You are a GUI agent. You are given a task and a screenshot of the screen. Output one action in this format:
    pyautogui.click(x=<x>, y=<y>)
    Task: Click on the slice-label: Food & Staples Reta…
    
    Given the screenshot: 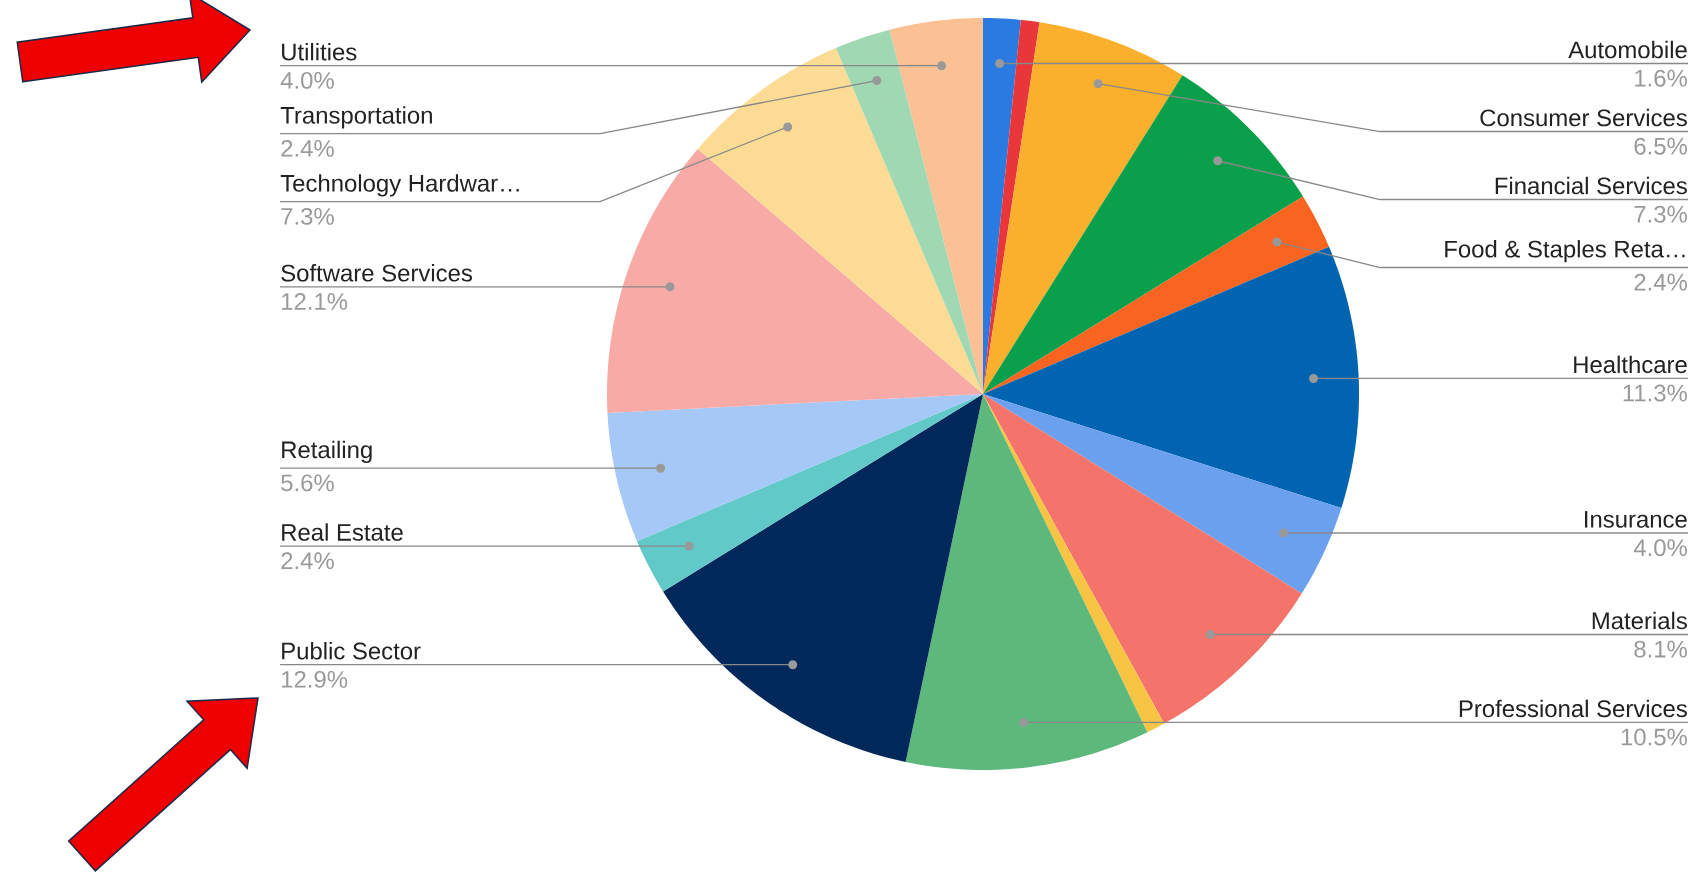 What is the action you would take?
    pyautogui.click(x=1565, y=251)
    